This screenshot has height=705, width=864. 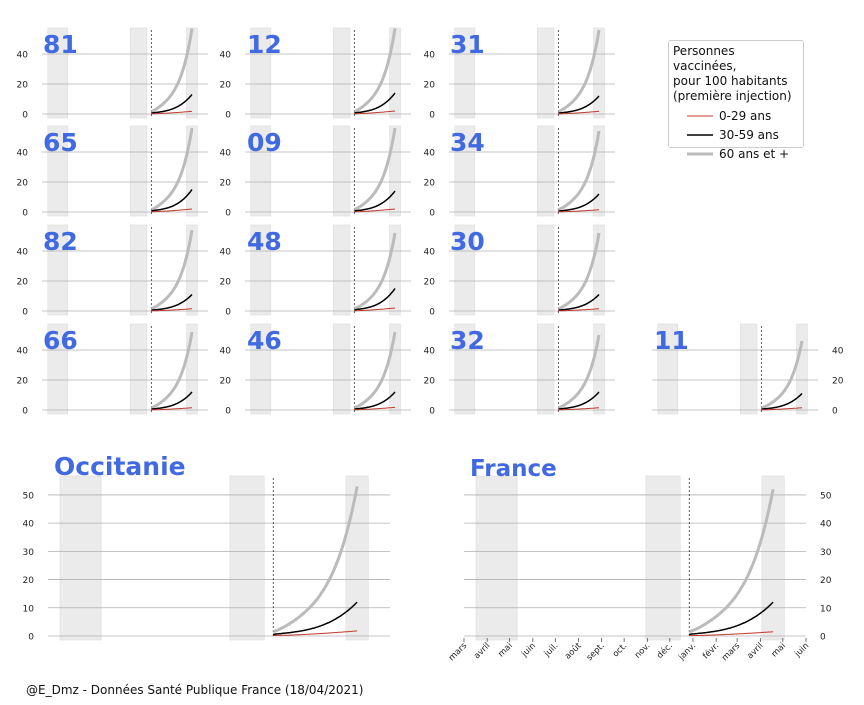 I want to click on x-tick-label: nov., so click(x=643, y=651).